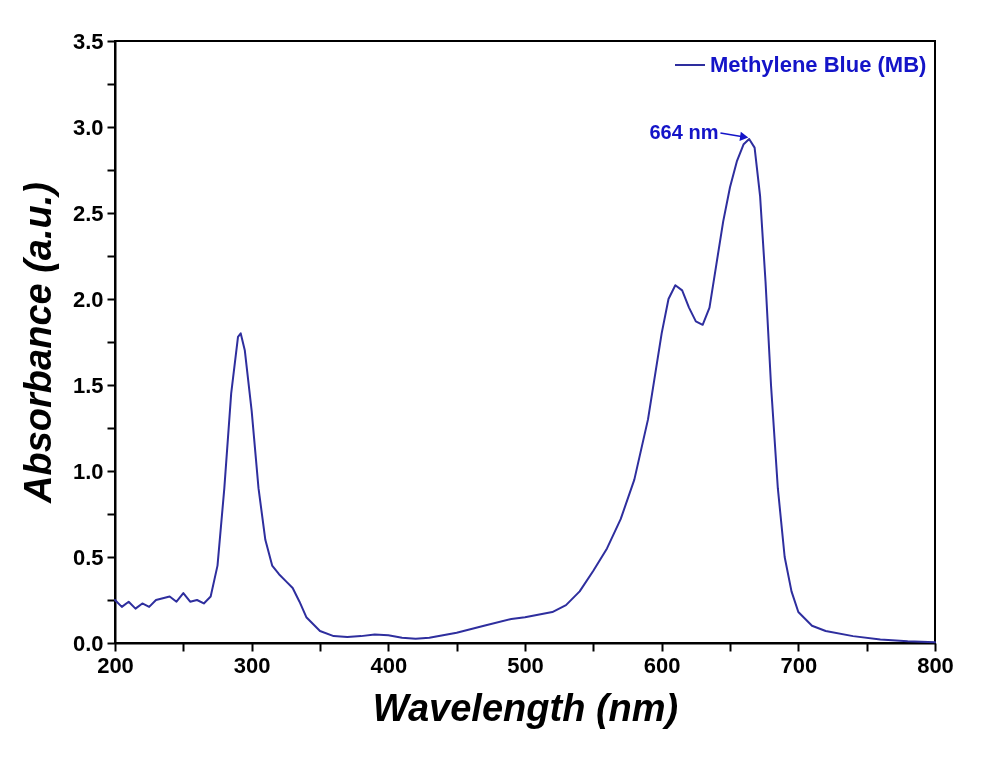  What do you see at coordinates (88, 299) in the screenshot?
I see `y-tick-label: 2.0` at bounding box center [88, 299].